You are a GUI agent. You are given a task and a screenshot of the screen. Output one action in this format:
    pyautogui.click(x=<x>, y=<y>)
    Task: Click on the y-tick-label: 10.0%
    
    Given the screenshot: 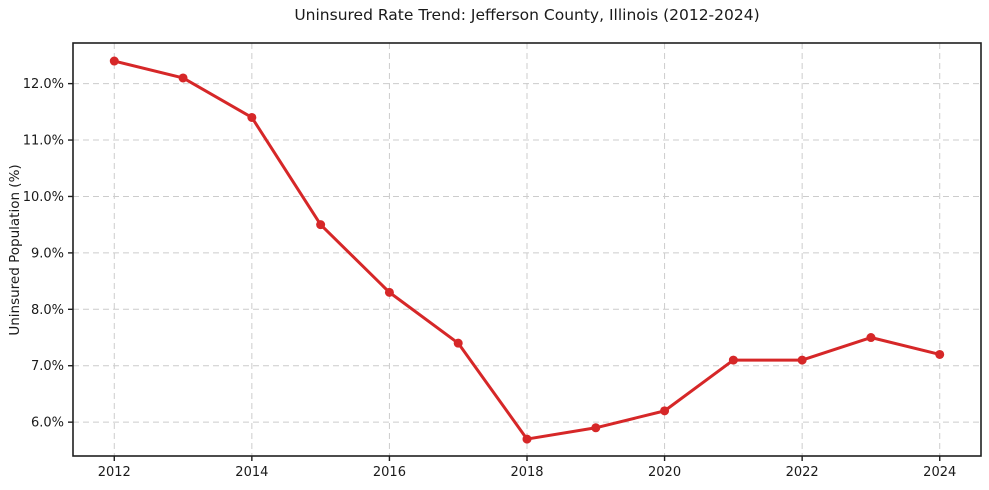 What is the action you would take?
    pyautogui.click(x=43, y=197)
    